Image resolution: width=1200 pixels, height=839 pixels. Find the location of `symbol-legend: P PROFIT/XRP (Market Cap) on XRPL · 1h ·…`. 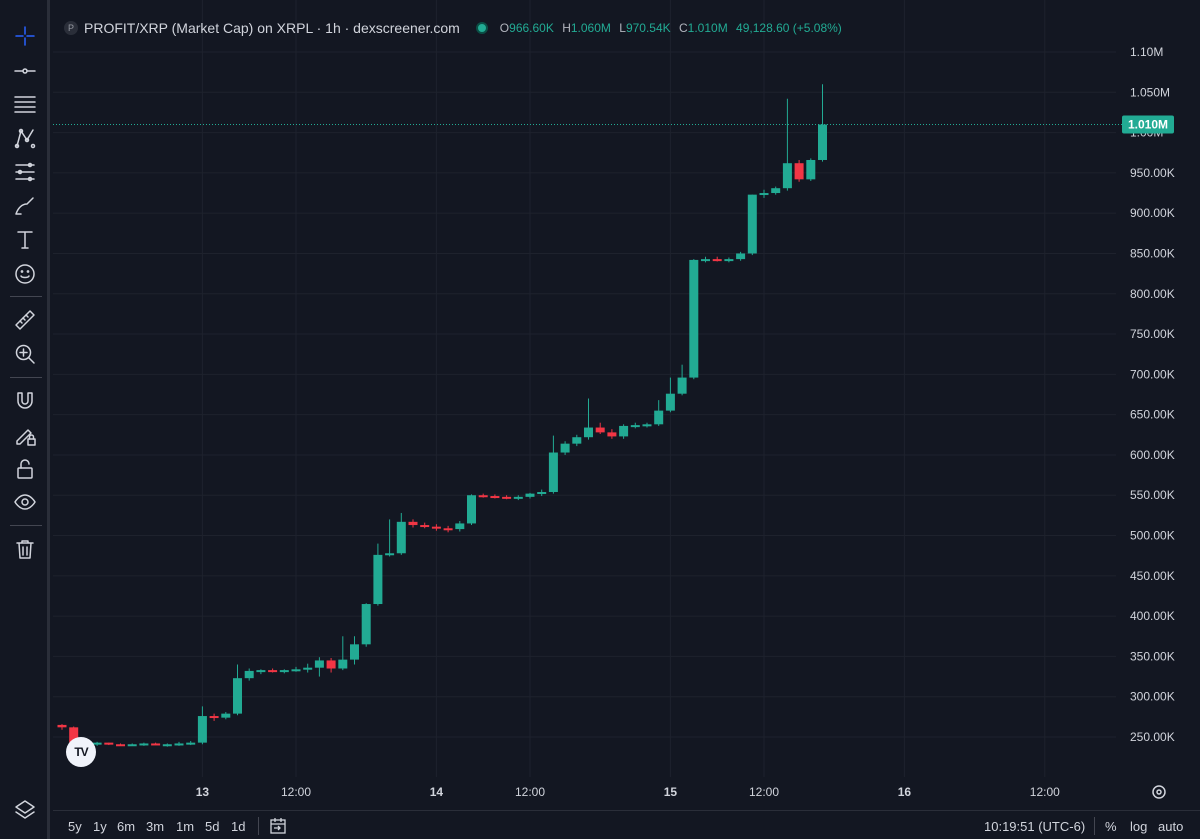

symbol-legend: P PROFIT/XRP (Market Cap) on XRPL · 1h ·… is located at coordinates (455, 28).